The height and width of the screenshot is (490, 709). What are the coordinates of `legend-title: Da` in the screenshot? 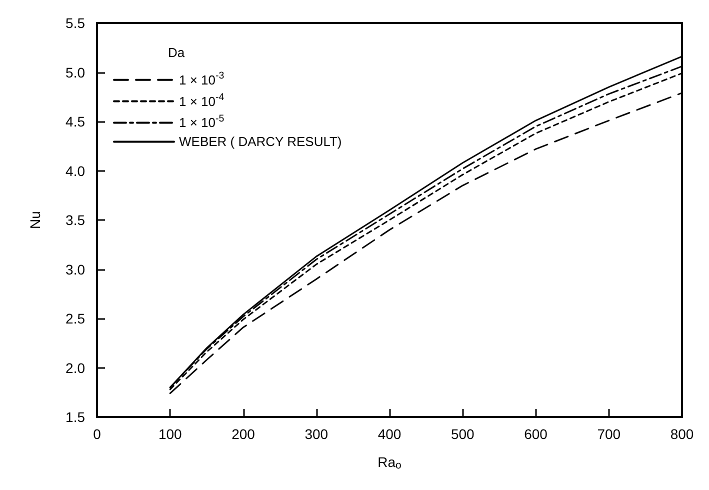 It's located at (177, 52).